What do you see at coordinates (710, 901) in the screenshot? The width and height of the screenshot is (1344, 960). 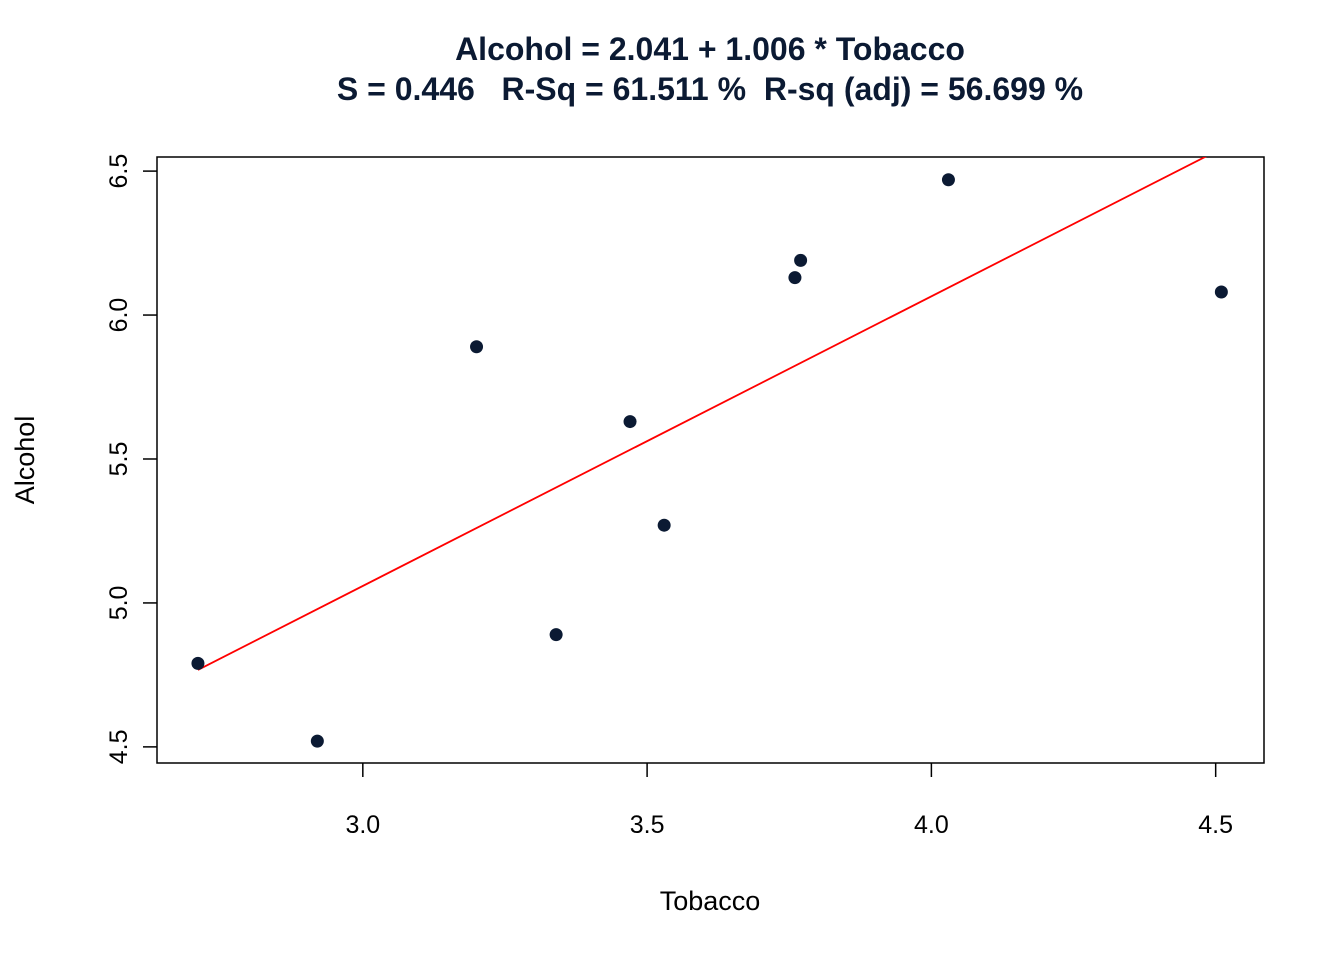 I see `x-axis-label: Tobacco` at bounding box center [710, 901].